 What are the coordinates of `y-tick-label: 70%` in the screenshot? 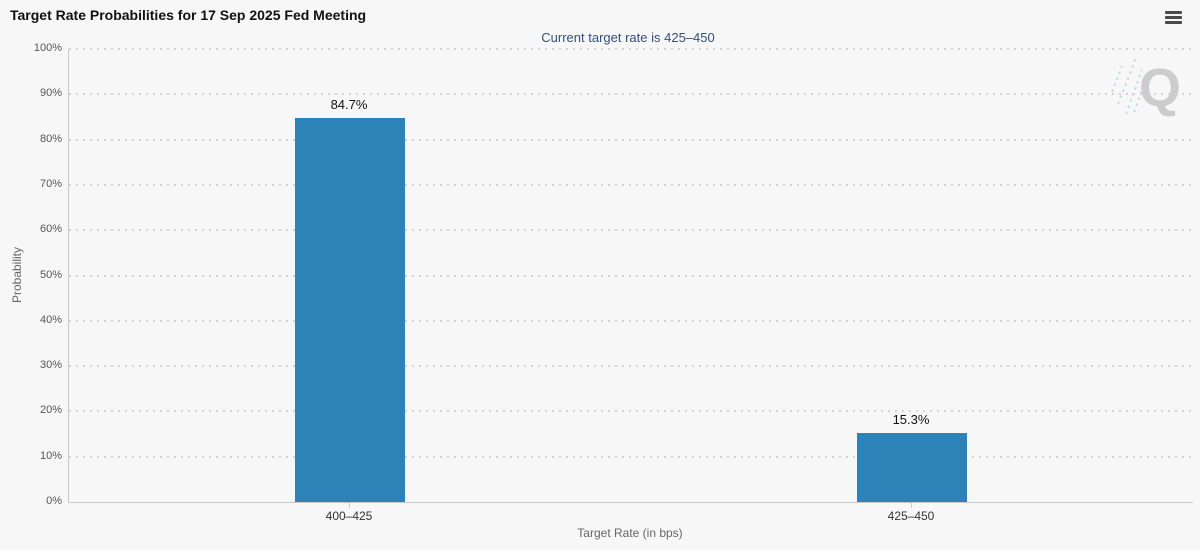 It's located at (50, 183).